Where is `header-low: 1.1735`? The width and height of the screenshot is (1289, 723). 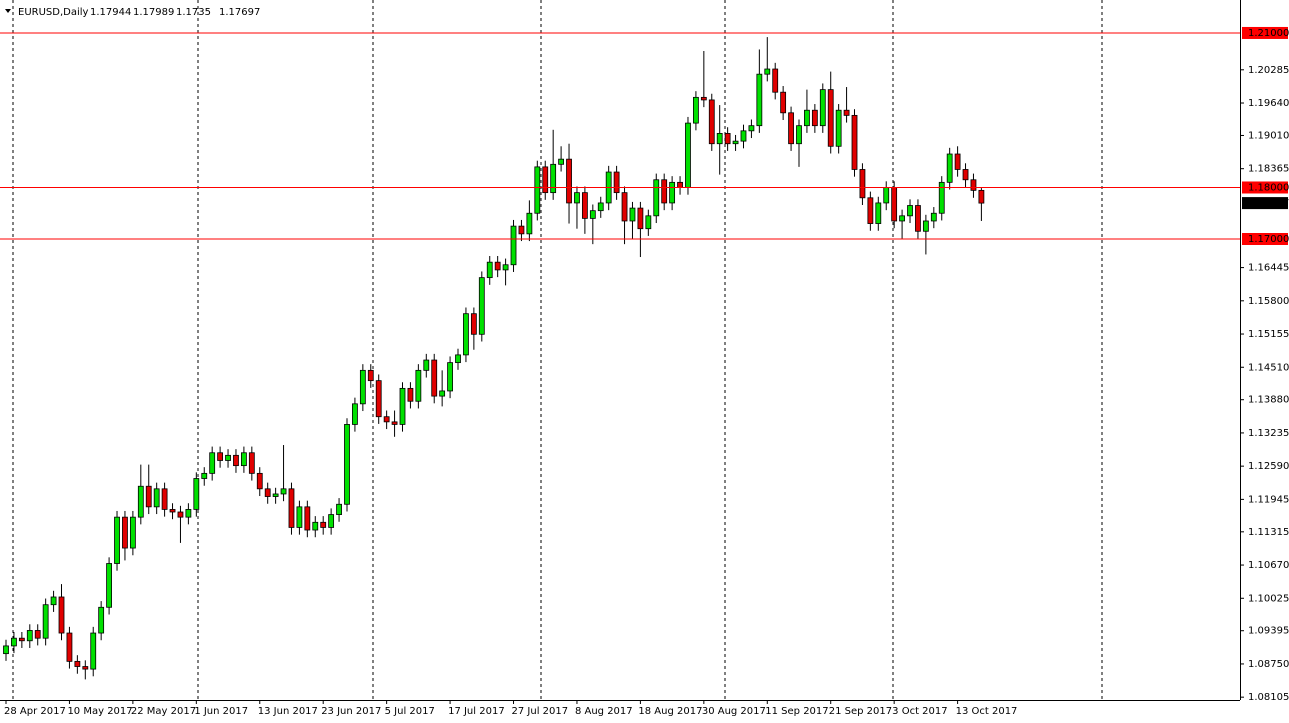
header-low: 1.1735 is located at coordinates (193, 12).